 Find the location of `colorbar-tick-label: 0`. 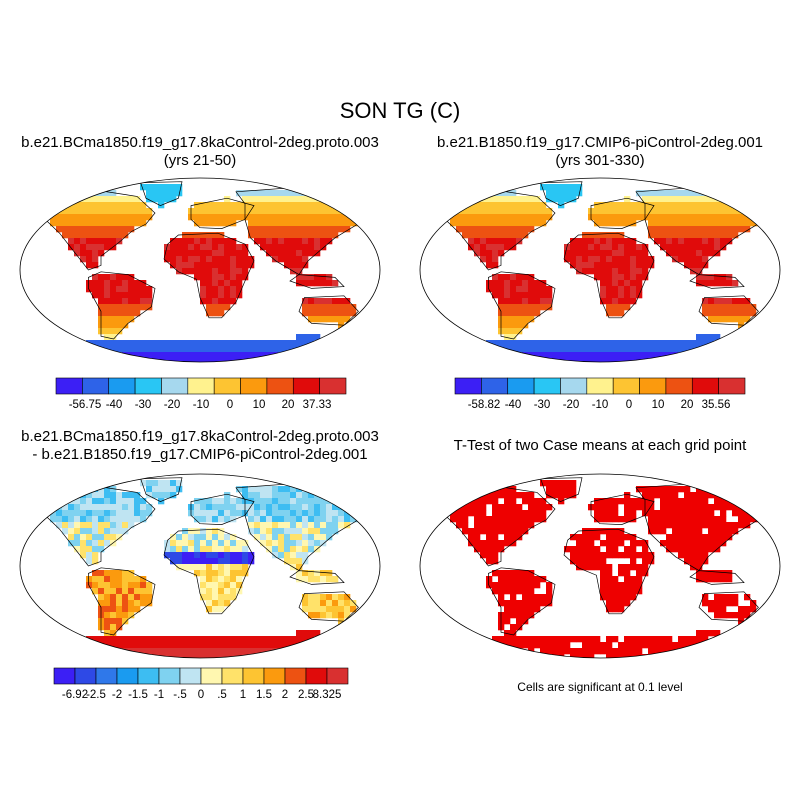

colorbar-tick-label: 0 is located at coordinates (629, 405).